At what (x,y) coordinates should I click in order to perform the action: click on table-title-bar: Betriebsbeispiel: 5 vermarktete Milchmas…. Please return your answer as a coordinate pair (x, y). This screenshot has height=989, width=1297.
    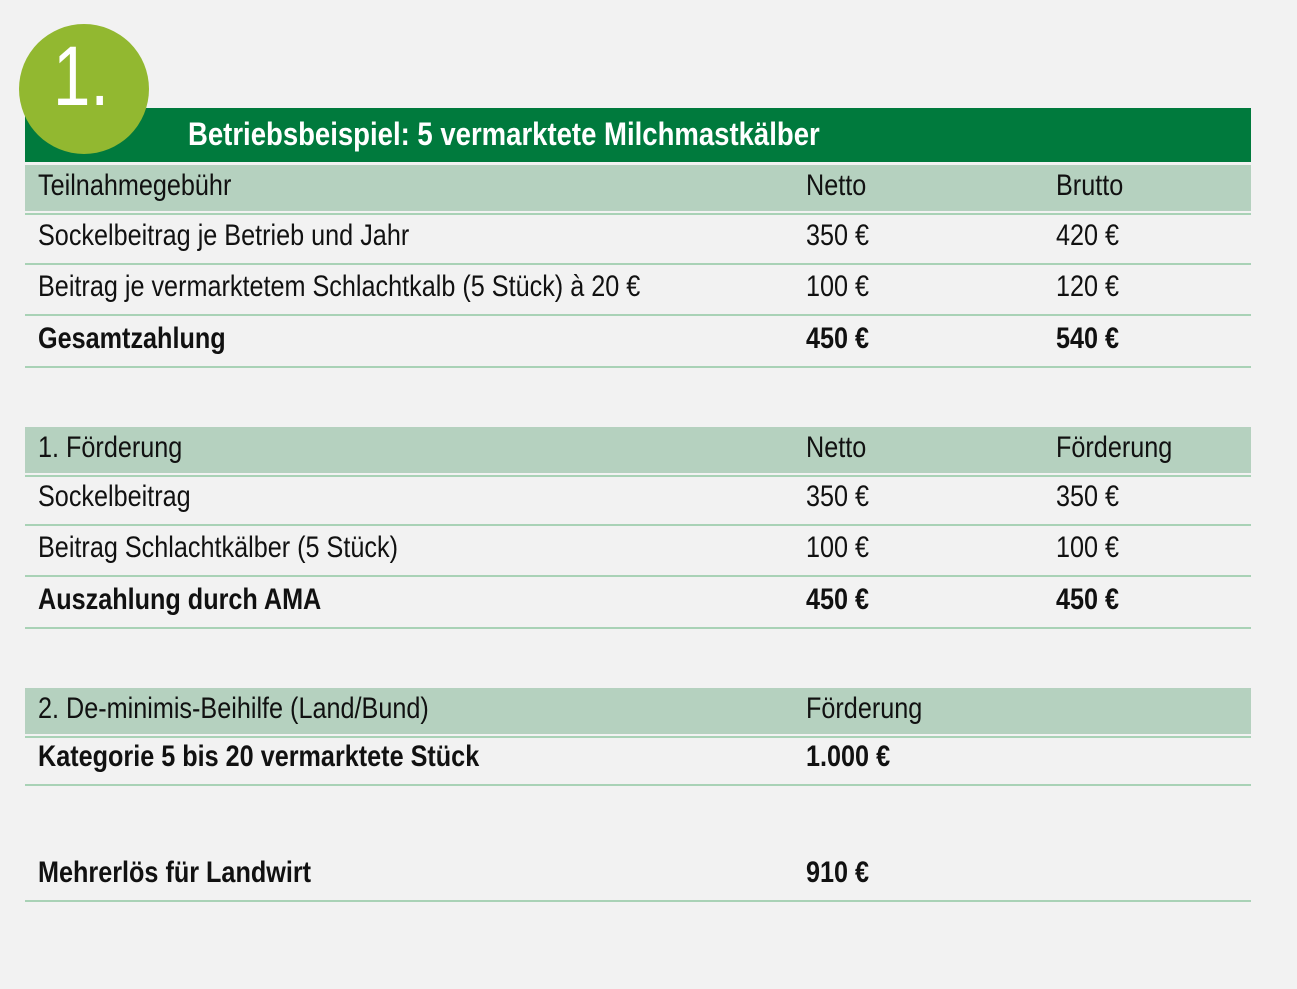
    Looking at the image, I should click on (638, 135).